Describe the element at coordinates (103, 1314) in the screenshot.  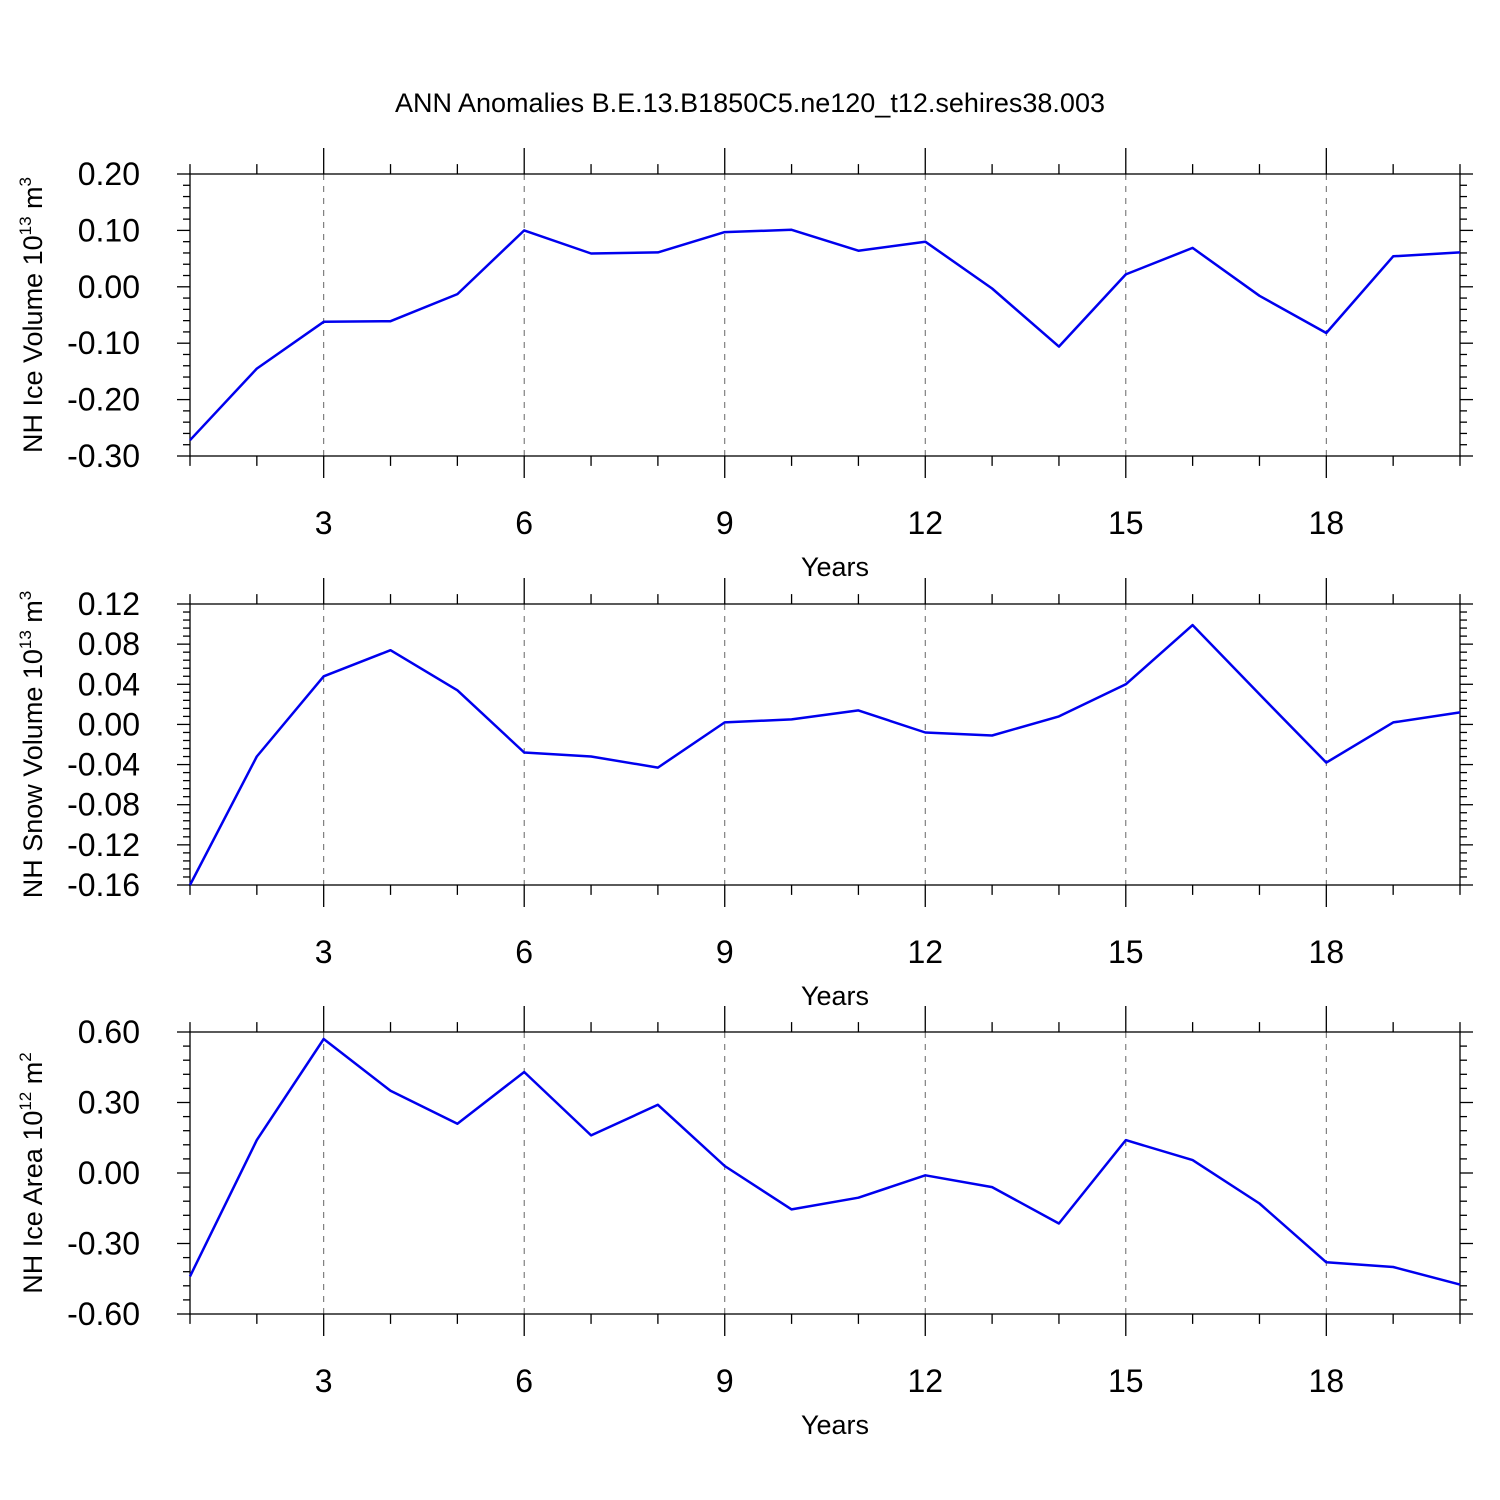
I see `y-tick-label: -0.60` at that location.